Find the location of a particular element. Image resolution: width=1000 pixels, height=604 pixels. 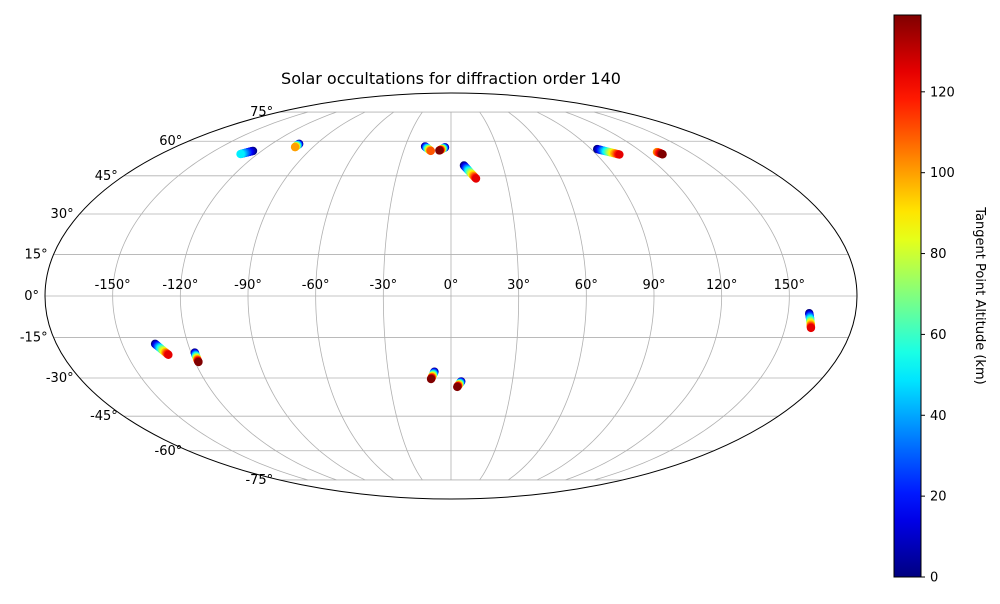

colorbar-label: Tangent Point Altitude (km) is located at coordinates (979, 295).